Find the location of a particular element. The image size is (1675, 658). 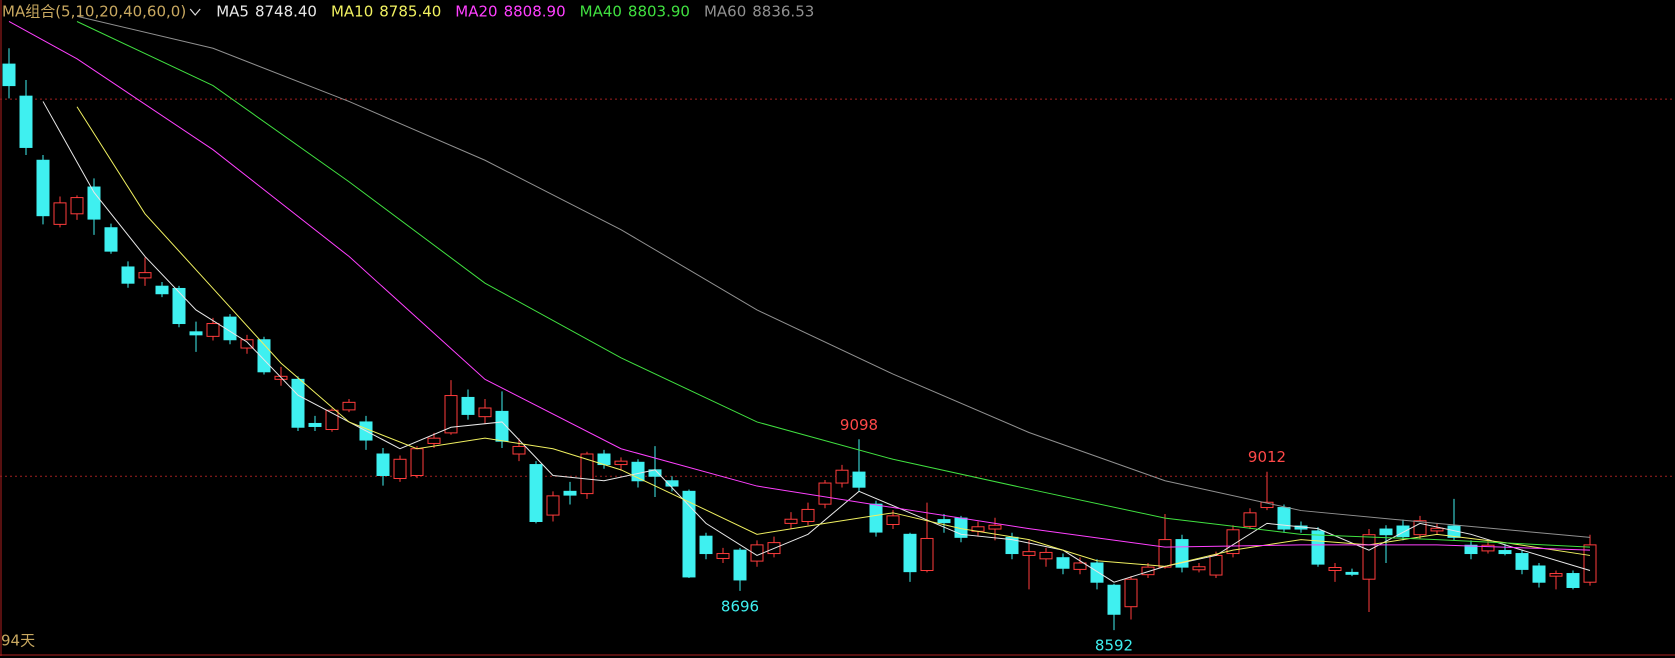

legend-value: 8836.53 is located at coordinates (783, 12).